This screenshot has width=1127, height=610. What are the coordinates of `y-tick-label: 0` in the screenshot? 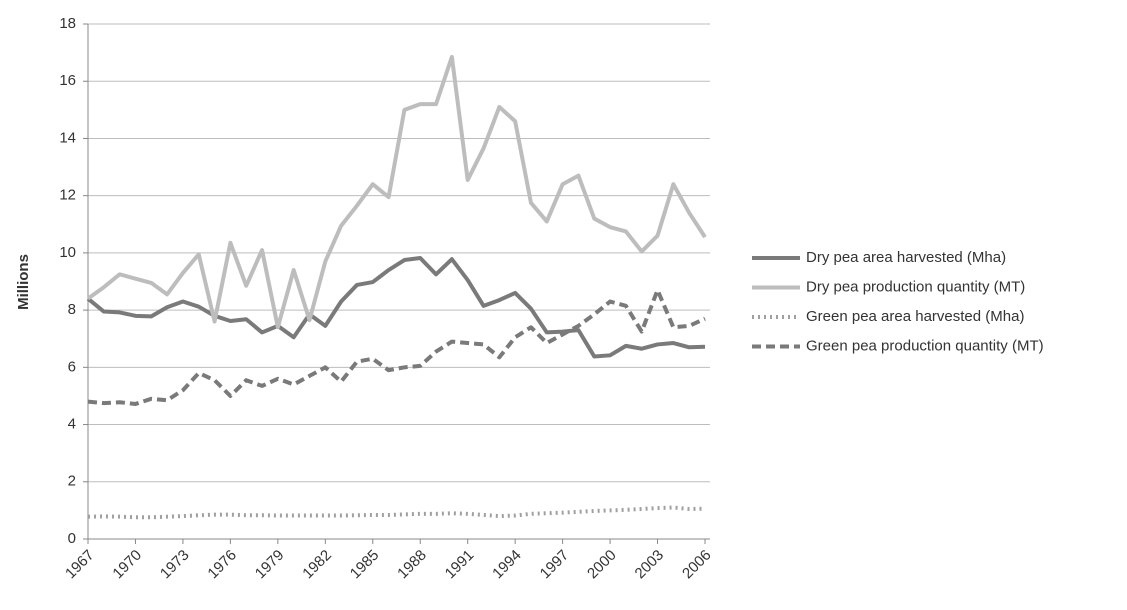 It's located at (72, 538).